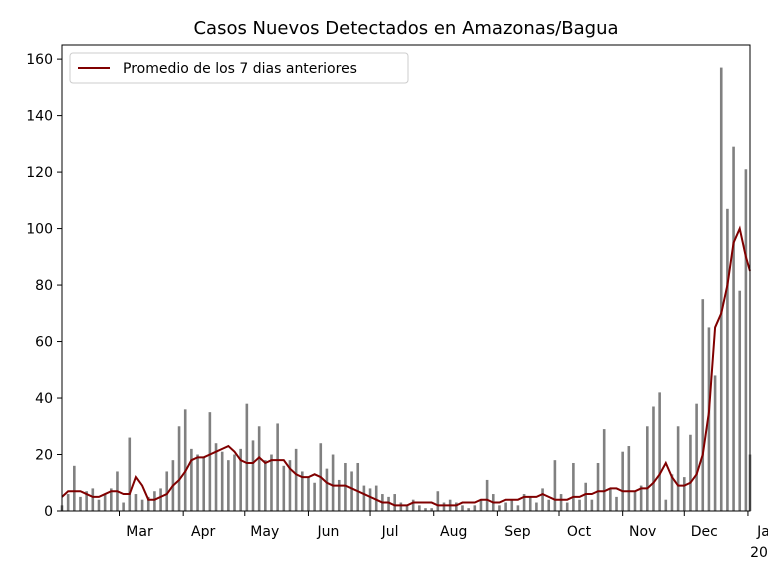 Image resolution: width=768 pixels, height=576 pixels. What do you see at coordinates (390, 532) in the screenshot?
I see `x-tick-label: Jul` at bounding box center [390, 532].